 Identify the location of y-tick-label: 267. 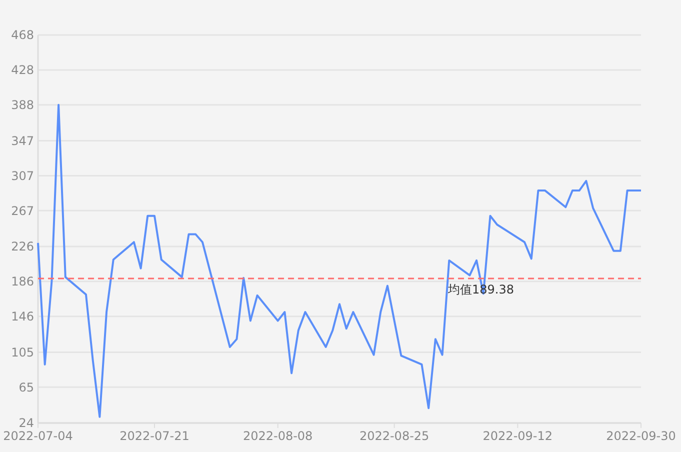
(22, 211).